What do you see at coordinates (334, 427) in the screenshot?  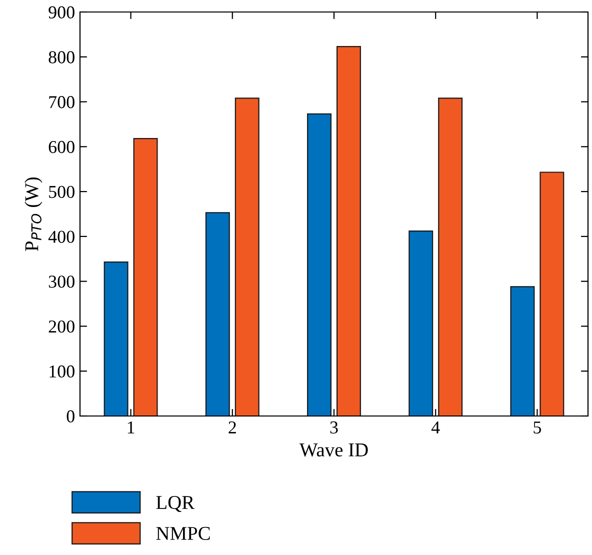 I see `x-tick-label: 3` at bounding box center [334, 427].